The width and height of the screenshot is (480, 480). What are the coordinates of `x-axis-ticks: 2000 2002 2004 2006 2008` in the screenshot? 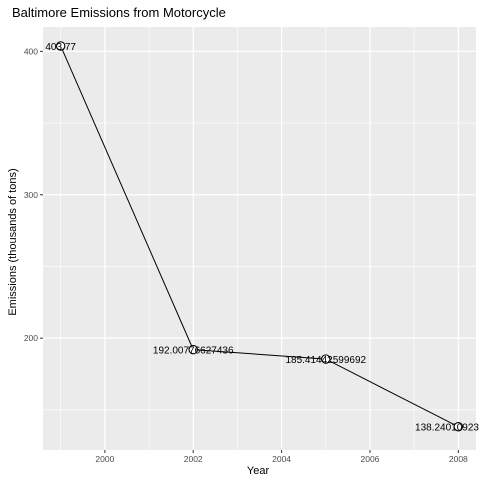 It's located at (281, 457).